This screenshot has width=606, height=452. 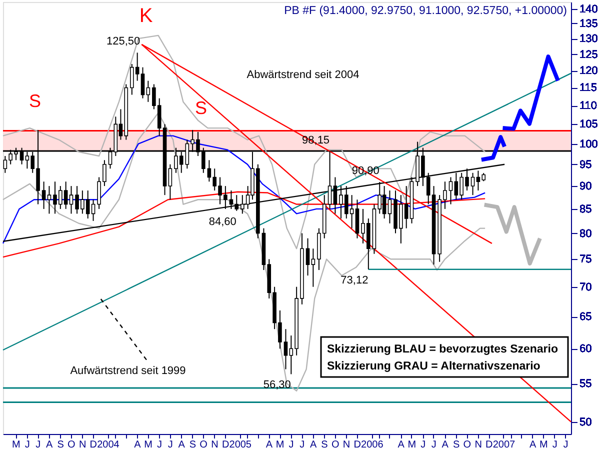 What do you see at coordinates (589, 144) in the screenshot?
I see `y-tick-label: 100` at bounding box center [589, 144].